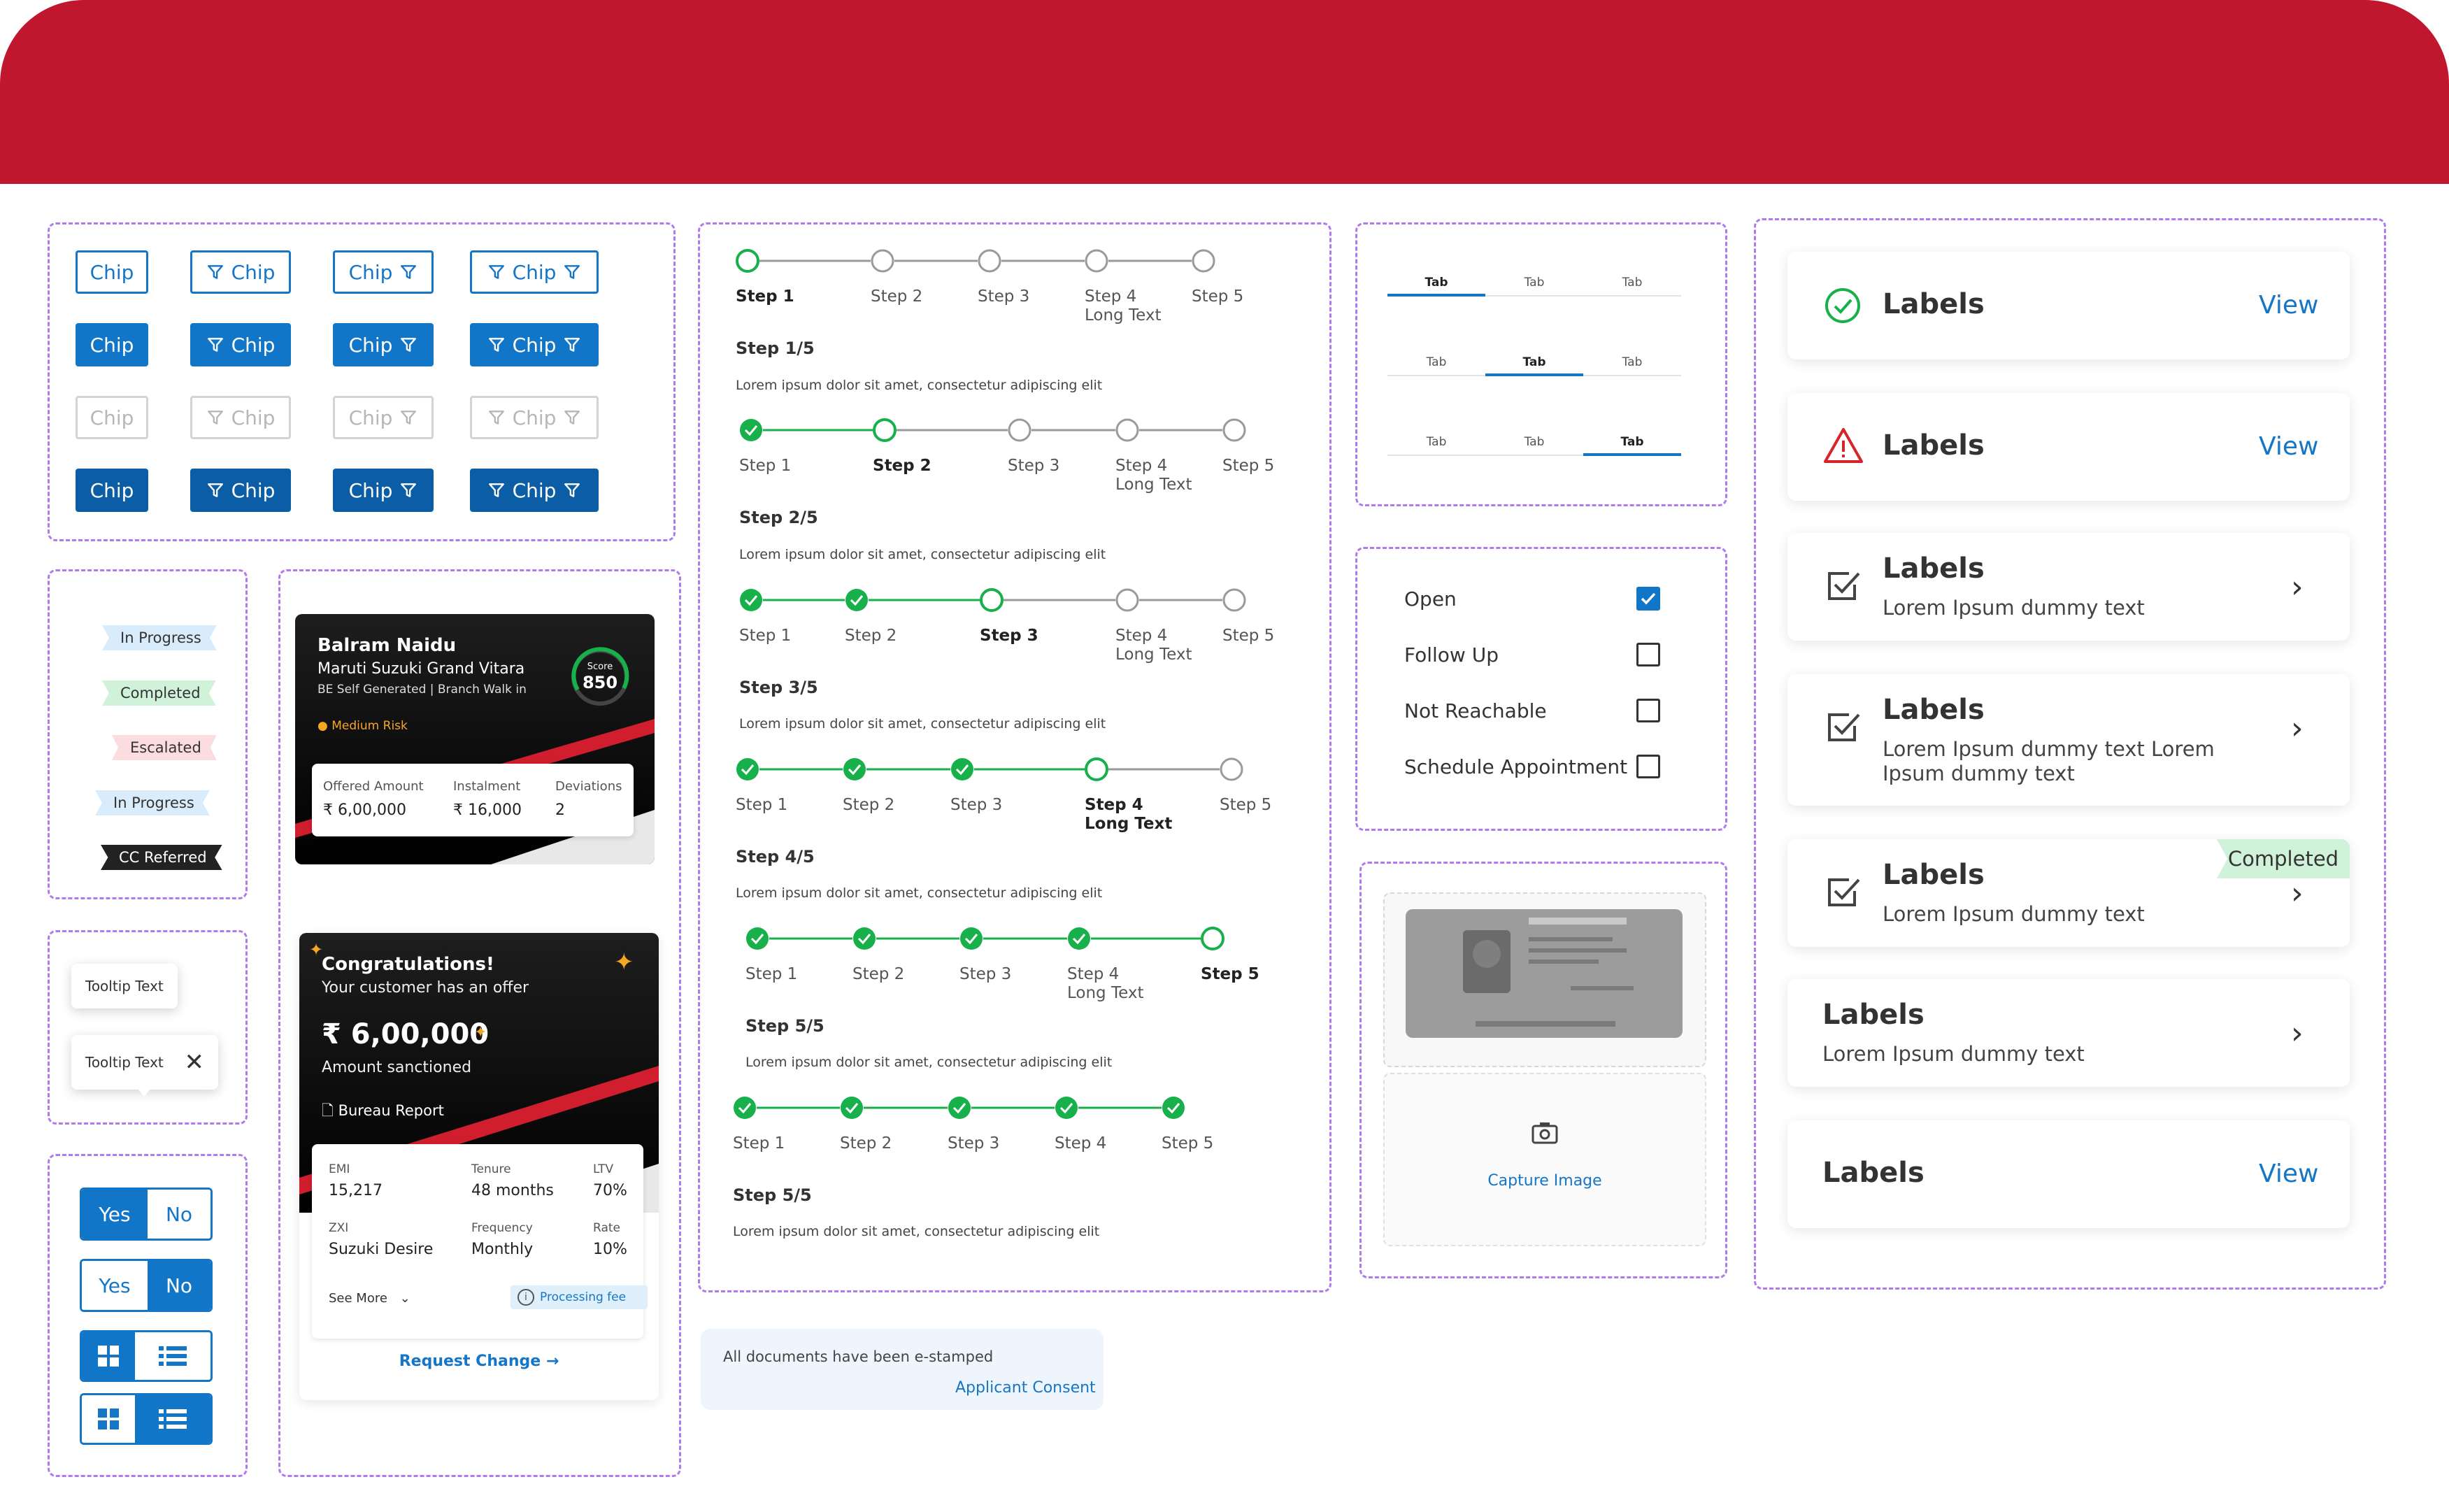  I want to click on chip-r4-c3: Chip, so click(383, 490).